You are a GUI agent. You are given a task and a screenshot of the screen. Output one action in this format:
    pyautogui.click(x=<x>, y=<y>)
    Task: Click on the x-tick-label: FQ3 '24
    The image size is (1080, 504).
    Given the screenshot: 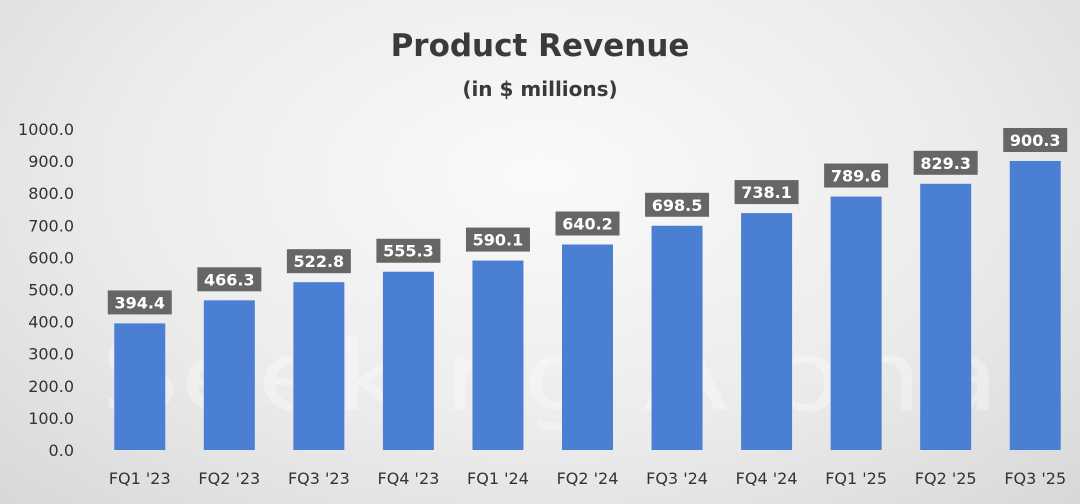 What is the action you would take?
    pyautogui.click(x=677, y=478)
    